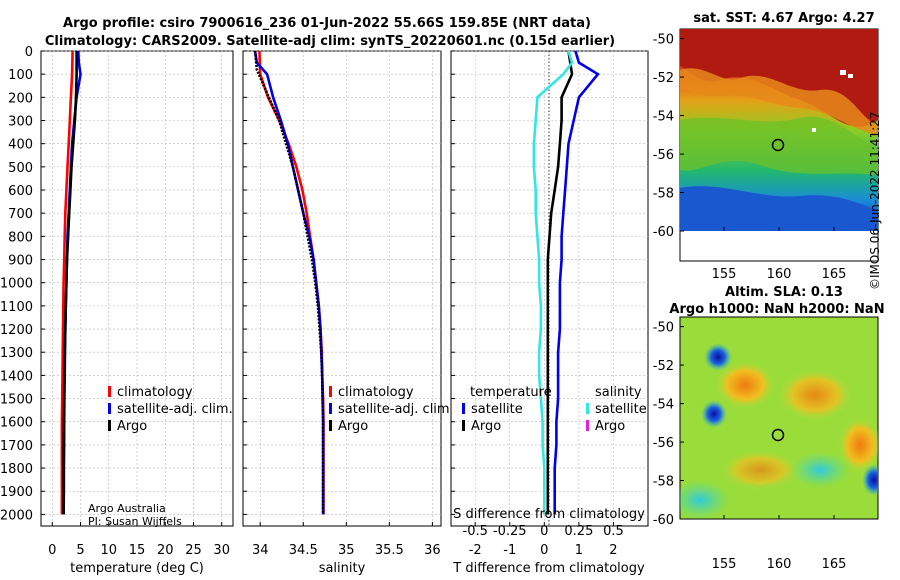 The image size is (900, 580). I want to click on difference-x-ticks: -2 -1 0 1 2, so click(543, 540).